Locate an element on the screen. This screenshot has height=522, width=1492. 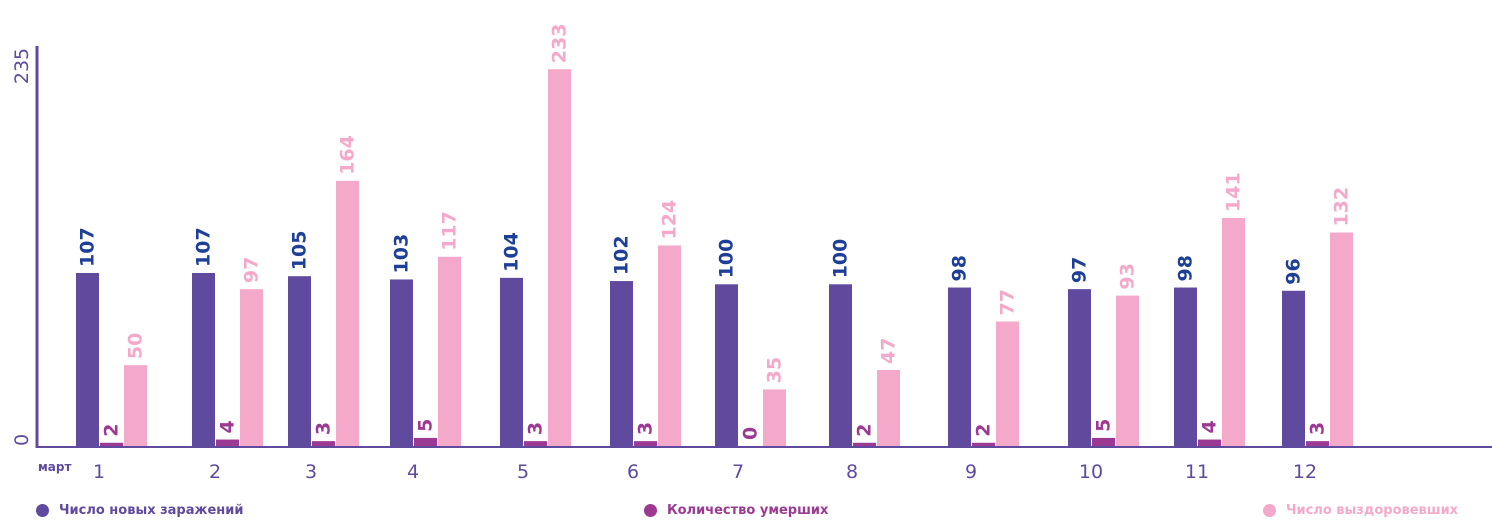
data-label: 102 is located at coordinates (622, 255).